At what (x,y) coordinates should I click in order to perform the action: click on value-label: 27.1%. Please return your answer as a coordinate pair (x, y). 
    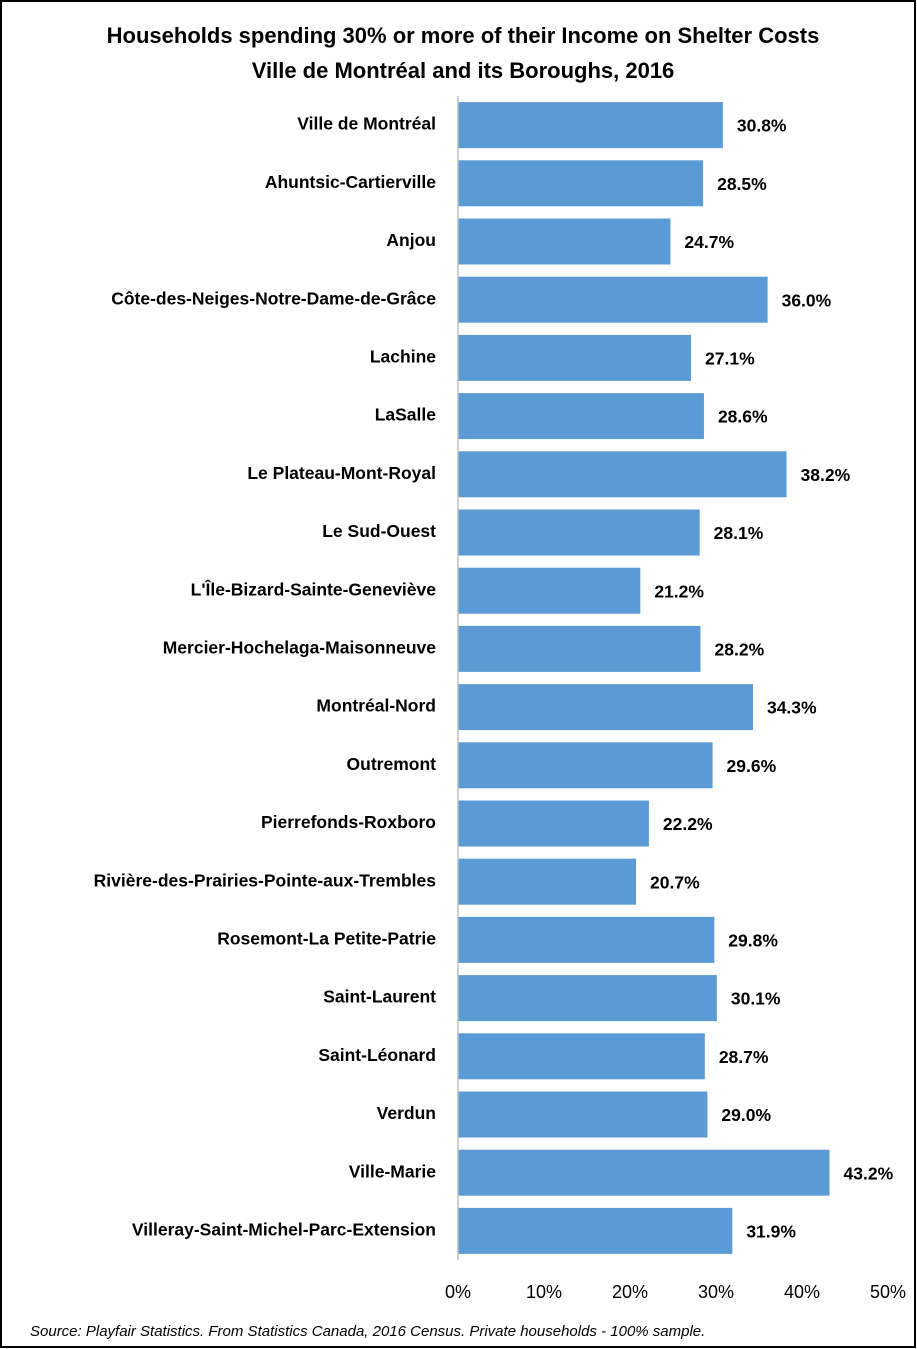
    Looking at the image, I should click on (730, 359).